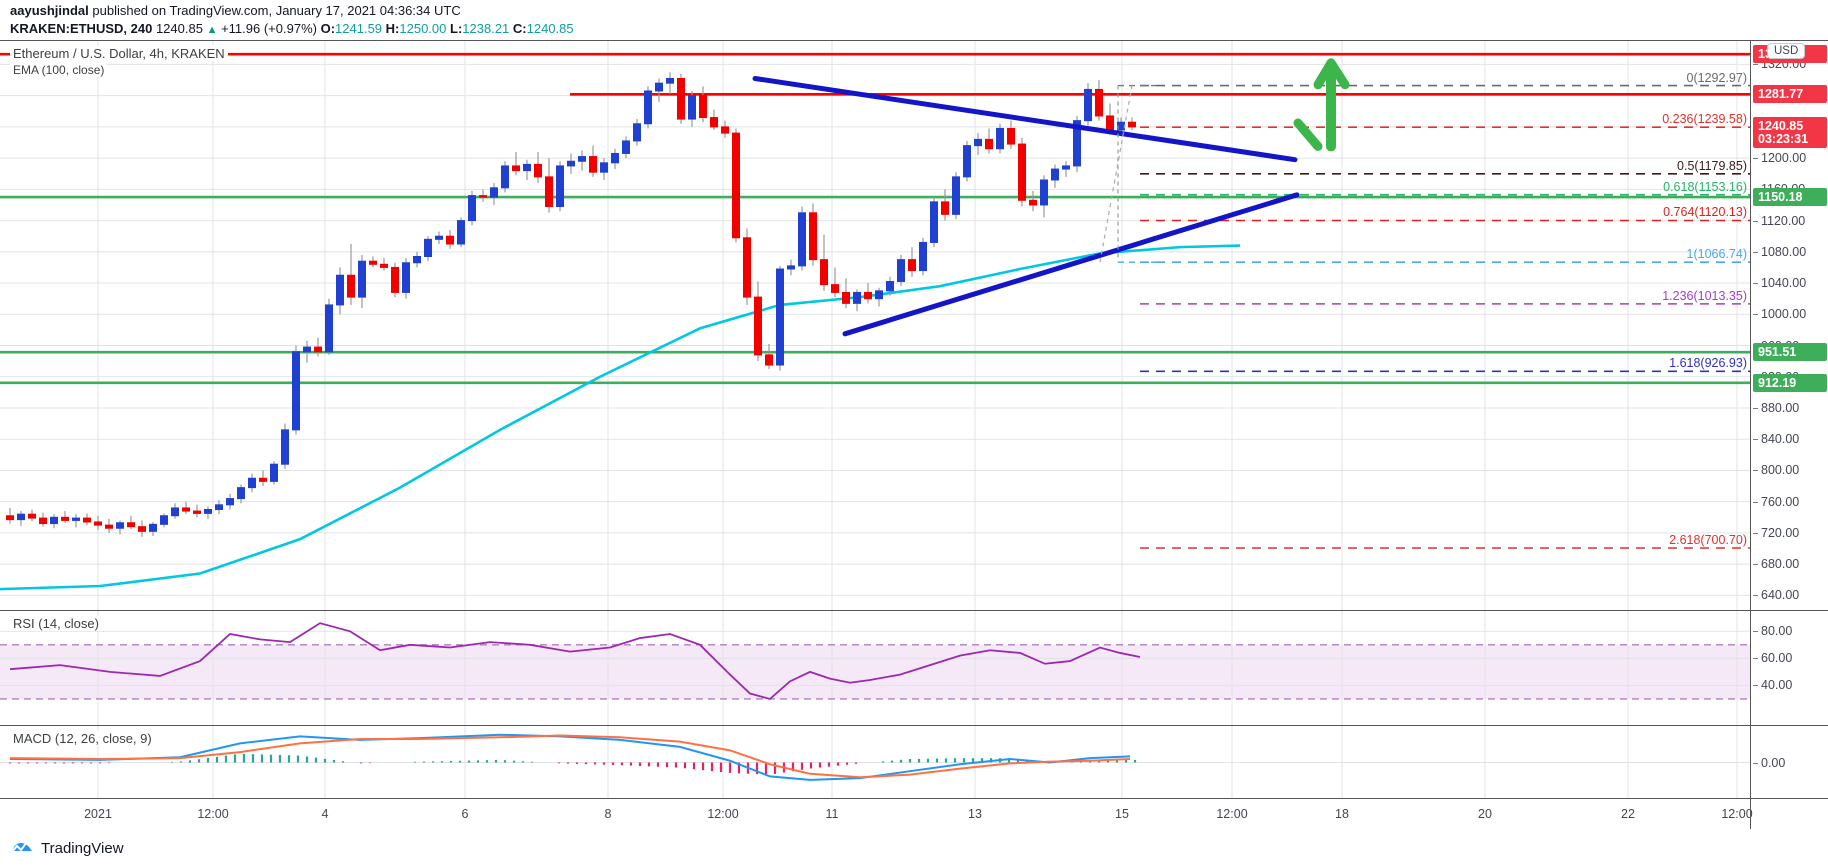 The width and height of the screenshot is (1828, 868). Describe the element at coordinates (1776, 407) in the screenshot. I see `price-axis-tick: 880.00` at that location.